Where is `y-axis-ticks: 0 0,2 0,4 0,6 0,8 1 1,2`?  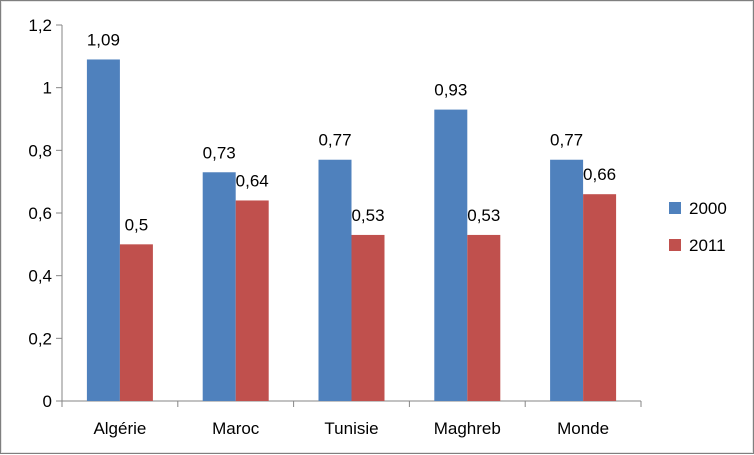
y-axis-ticks: 0 0,2 0,4 0,6 0,8 1 1,2 is located at coordinates (45, 213).